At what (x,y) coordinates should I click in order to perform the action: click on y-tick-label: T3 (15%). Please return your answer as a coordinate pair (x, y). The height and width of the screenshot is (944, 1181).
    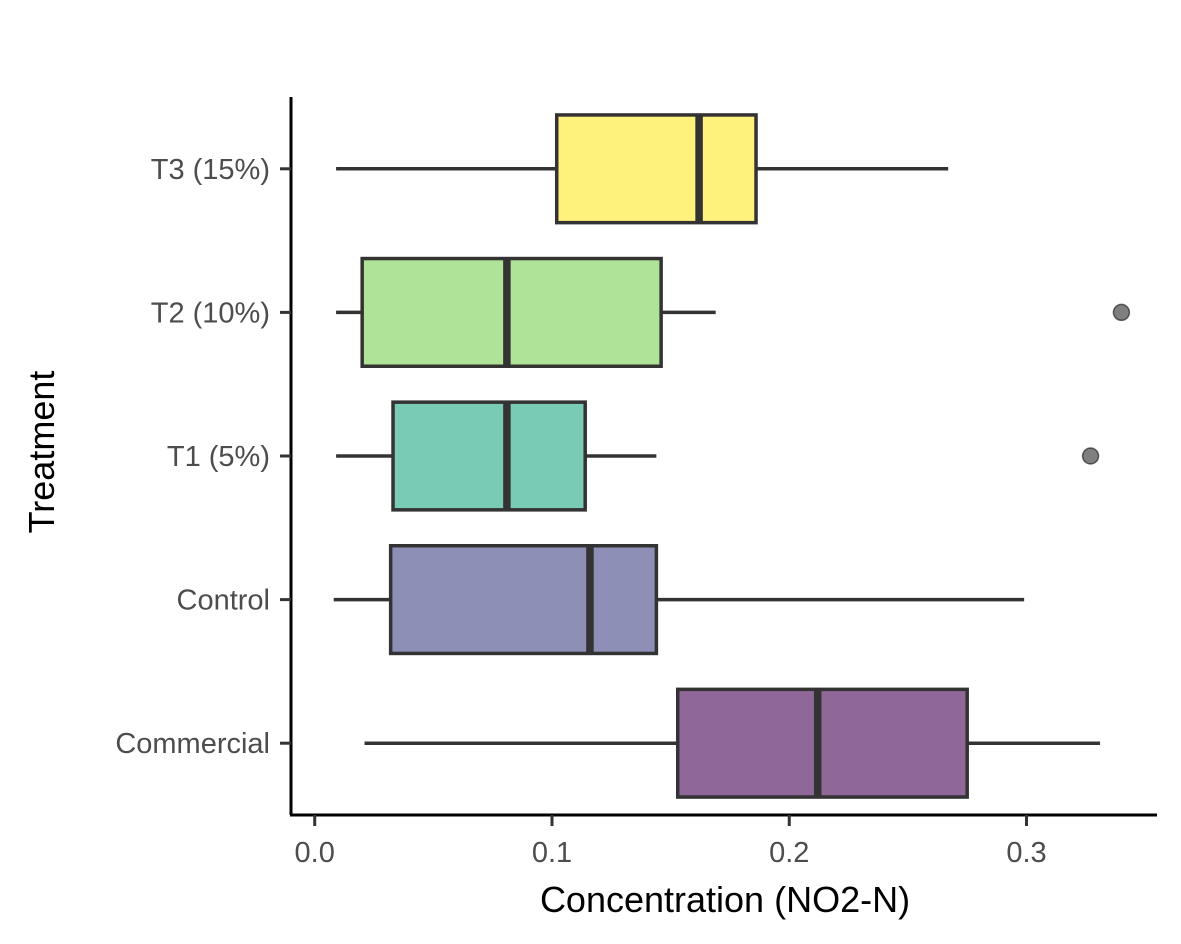
    Looking at the image, I should click on (210, 170).